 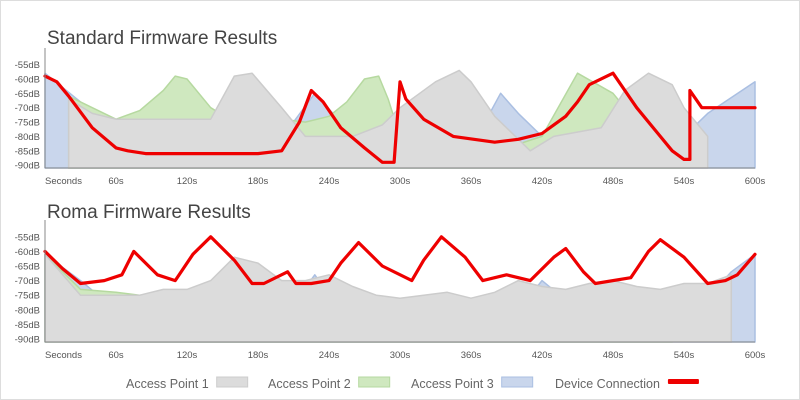 I want to click on legend-swatch-device-connection, so click(x=683, y=381).